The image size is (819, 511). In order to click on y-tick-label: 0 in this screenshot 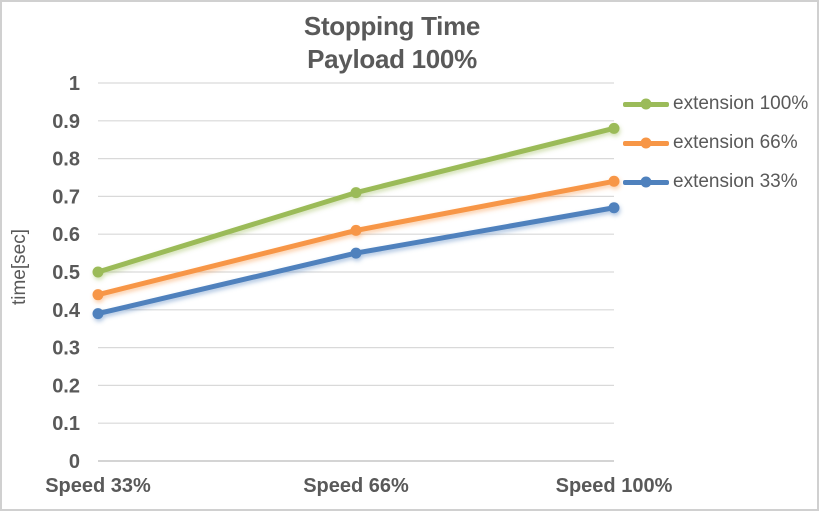, I will do `click(74, 462)`.